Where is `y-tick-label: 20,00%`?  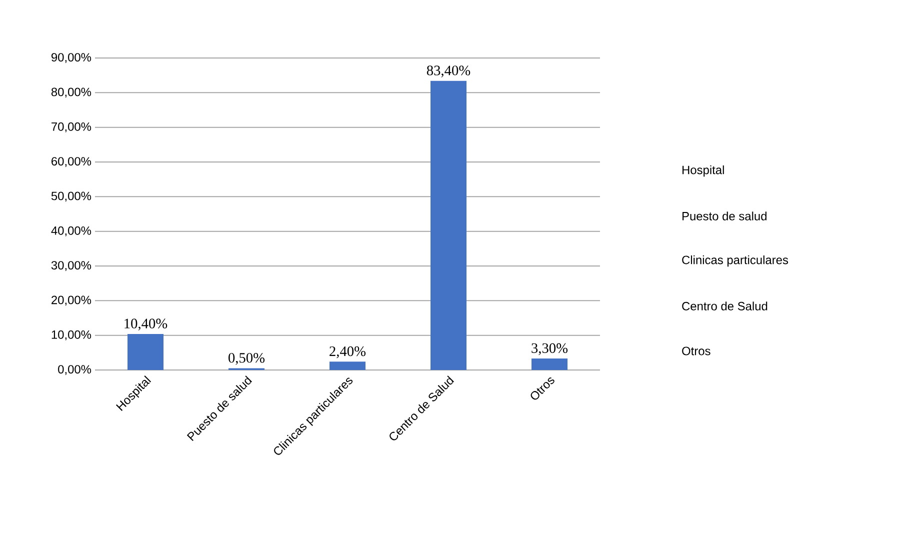
y-tick-label: 20,00% is located at coordinates (72, 301).